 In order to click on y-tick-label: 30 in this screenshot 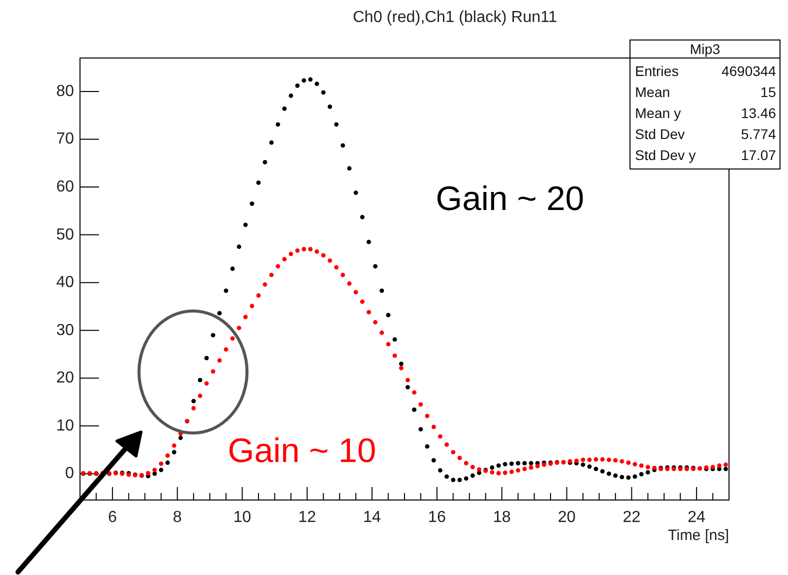, I will do `click(65, 330)`.